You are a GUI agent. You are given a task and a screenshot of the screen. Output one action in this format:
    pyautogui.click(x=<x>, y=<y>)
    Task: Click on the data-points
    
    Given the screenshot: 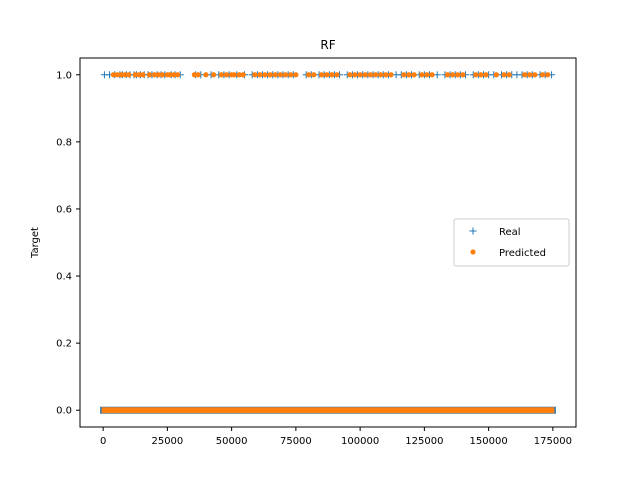 What is the action you would take?
    pyautogui.click(x=328, y=75)
    